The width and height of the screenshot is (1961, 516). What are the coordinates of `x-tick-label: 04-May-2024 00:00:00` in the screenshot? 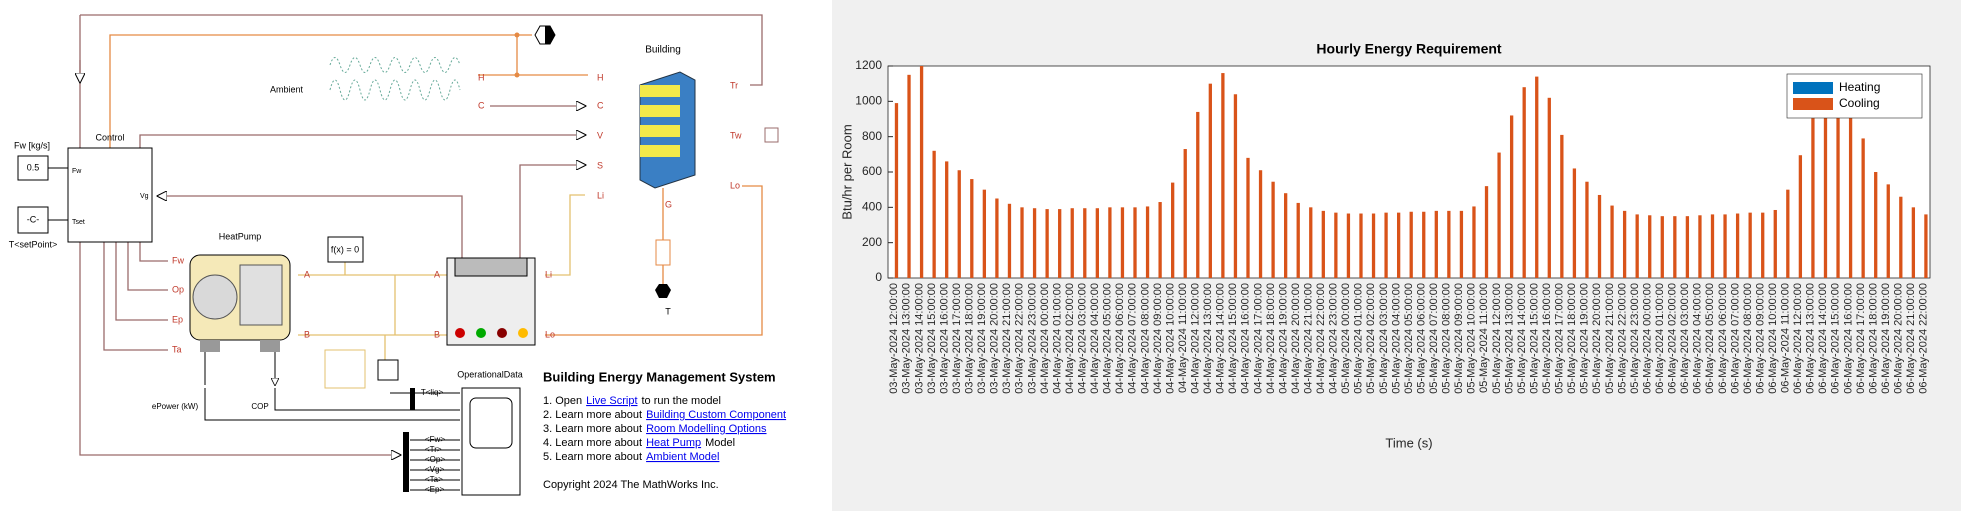 It's located at (1045, 338).